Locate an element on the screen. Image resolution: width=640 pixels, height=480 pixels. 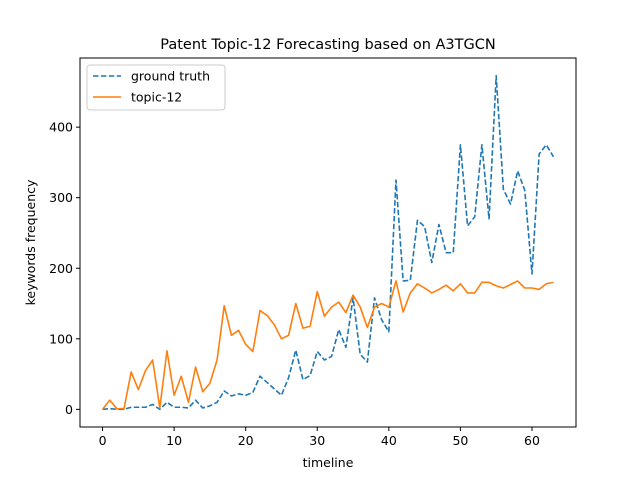
x-tick-label: 40 is located at coordinates (389, 440).